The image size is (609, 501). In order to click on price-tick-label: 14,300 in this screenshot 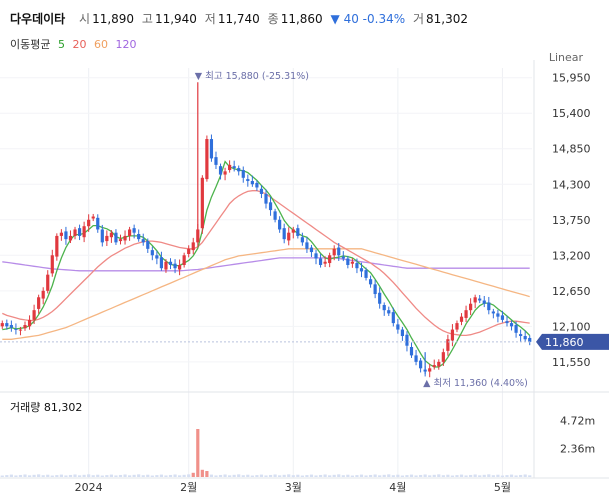, I will do `click(571, 184)`.